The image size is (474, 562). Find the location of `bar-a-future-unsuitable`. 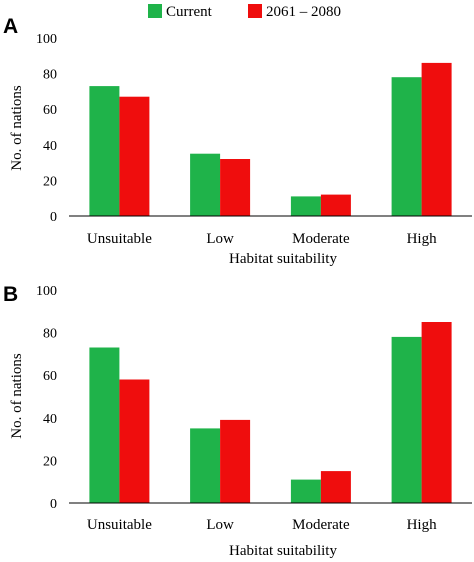

bar-a-future-unsuitable is located at coordinates (134, 156).